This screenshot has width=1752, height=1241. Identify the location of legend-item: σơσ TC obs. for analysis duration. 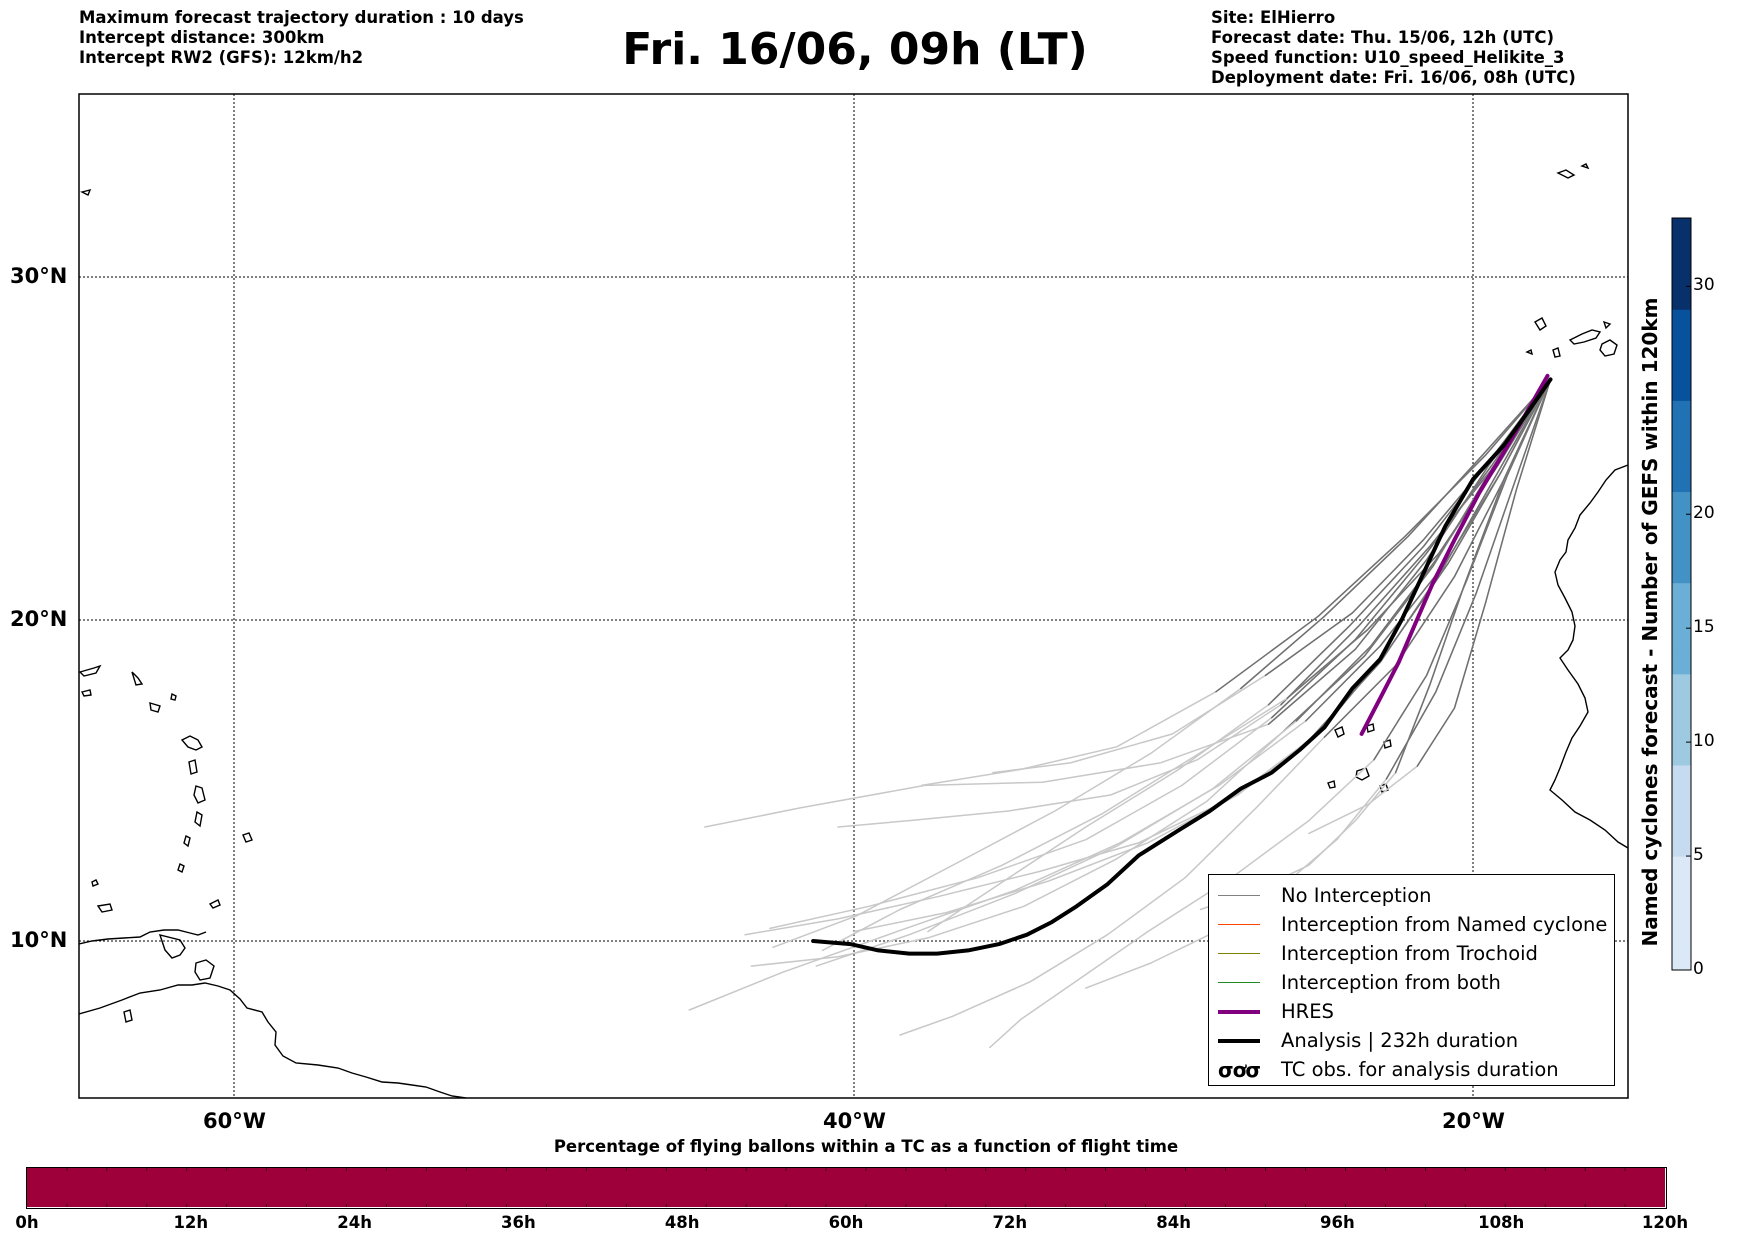
(1411, 1069).